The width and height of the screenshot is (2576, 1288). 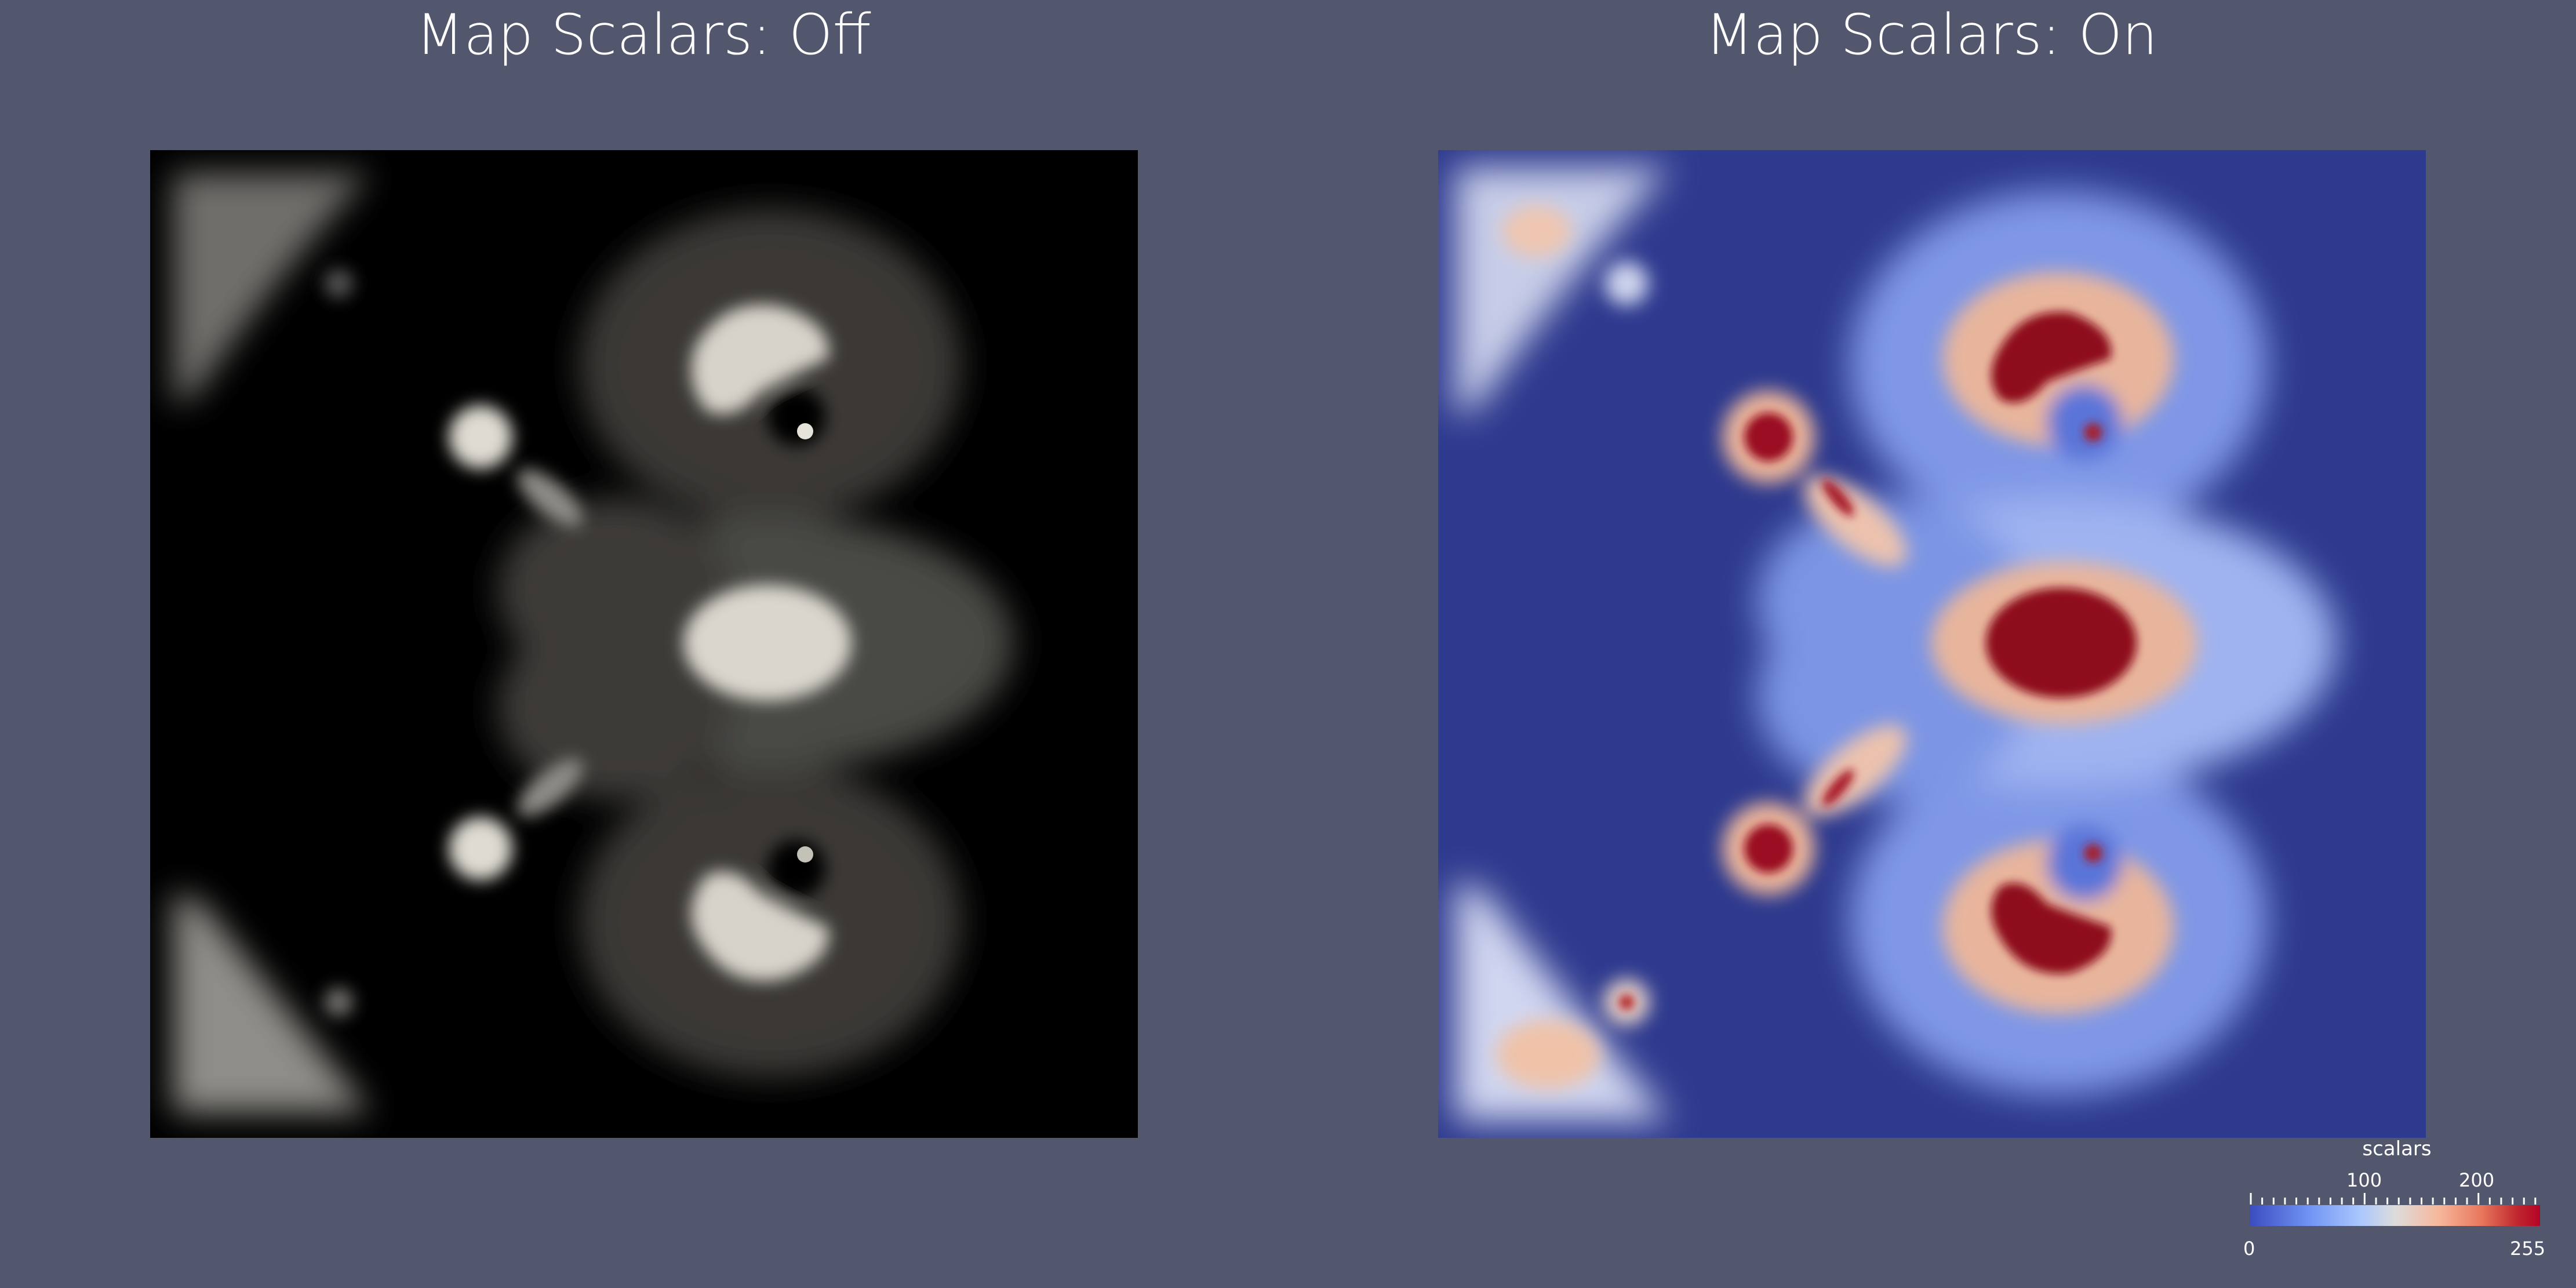 I want to click on scalar-bar-label-max: 255, so click(x=2528, y=1249).